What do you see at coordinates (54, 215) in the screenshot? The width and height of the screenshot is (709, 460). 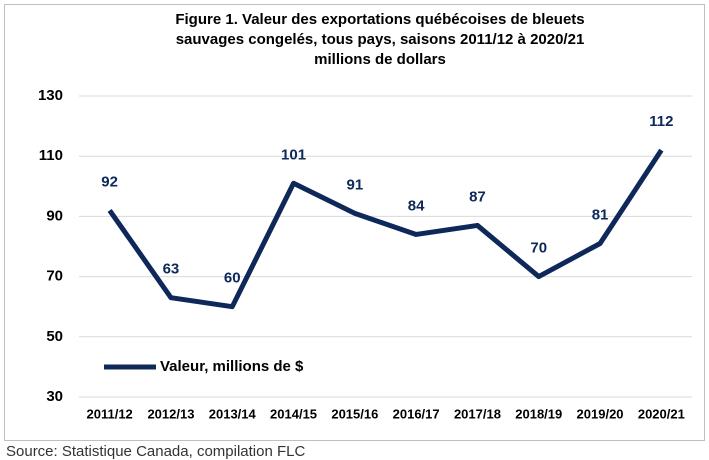 I see `y-tick-label: 90` at bounding box center [54, 215].